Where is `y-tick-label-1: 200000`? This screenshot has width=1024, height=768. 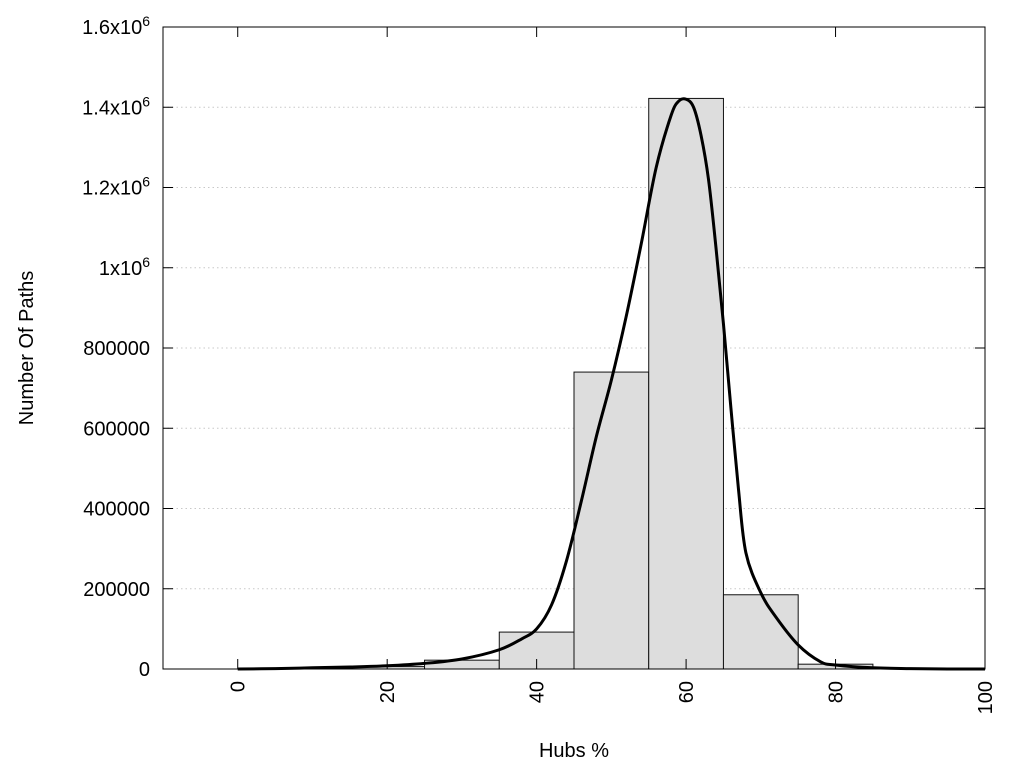
y-tick-label-1: 200000 is located at coordinates (116, 590).